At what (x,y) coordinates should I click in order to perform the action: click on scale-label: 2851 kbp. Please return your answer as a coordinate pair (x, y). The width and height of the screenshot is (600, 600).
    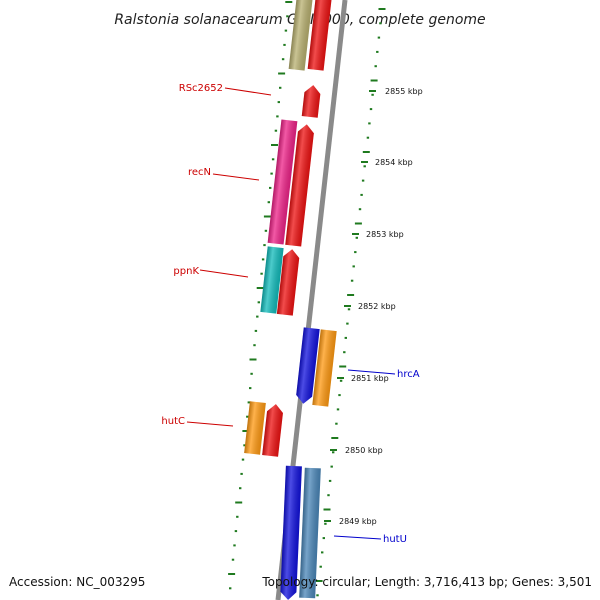
    Looking at the image, I should click on (370, 378).